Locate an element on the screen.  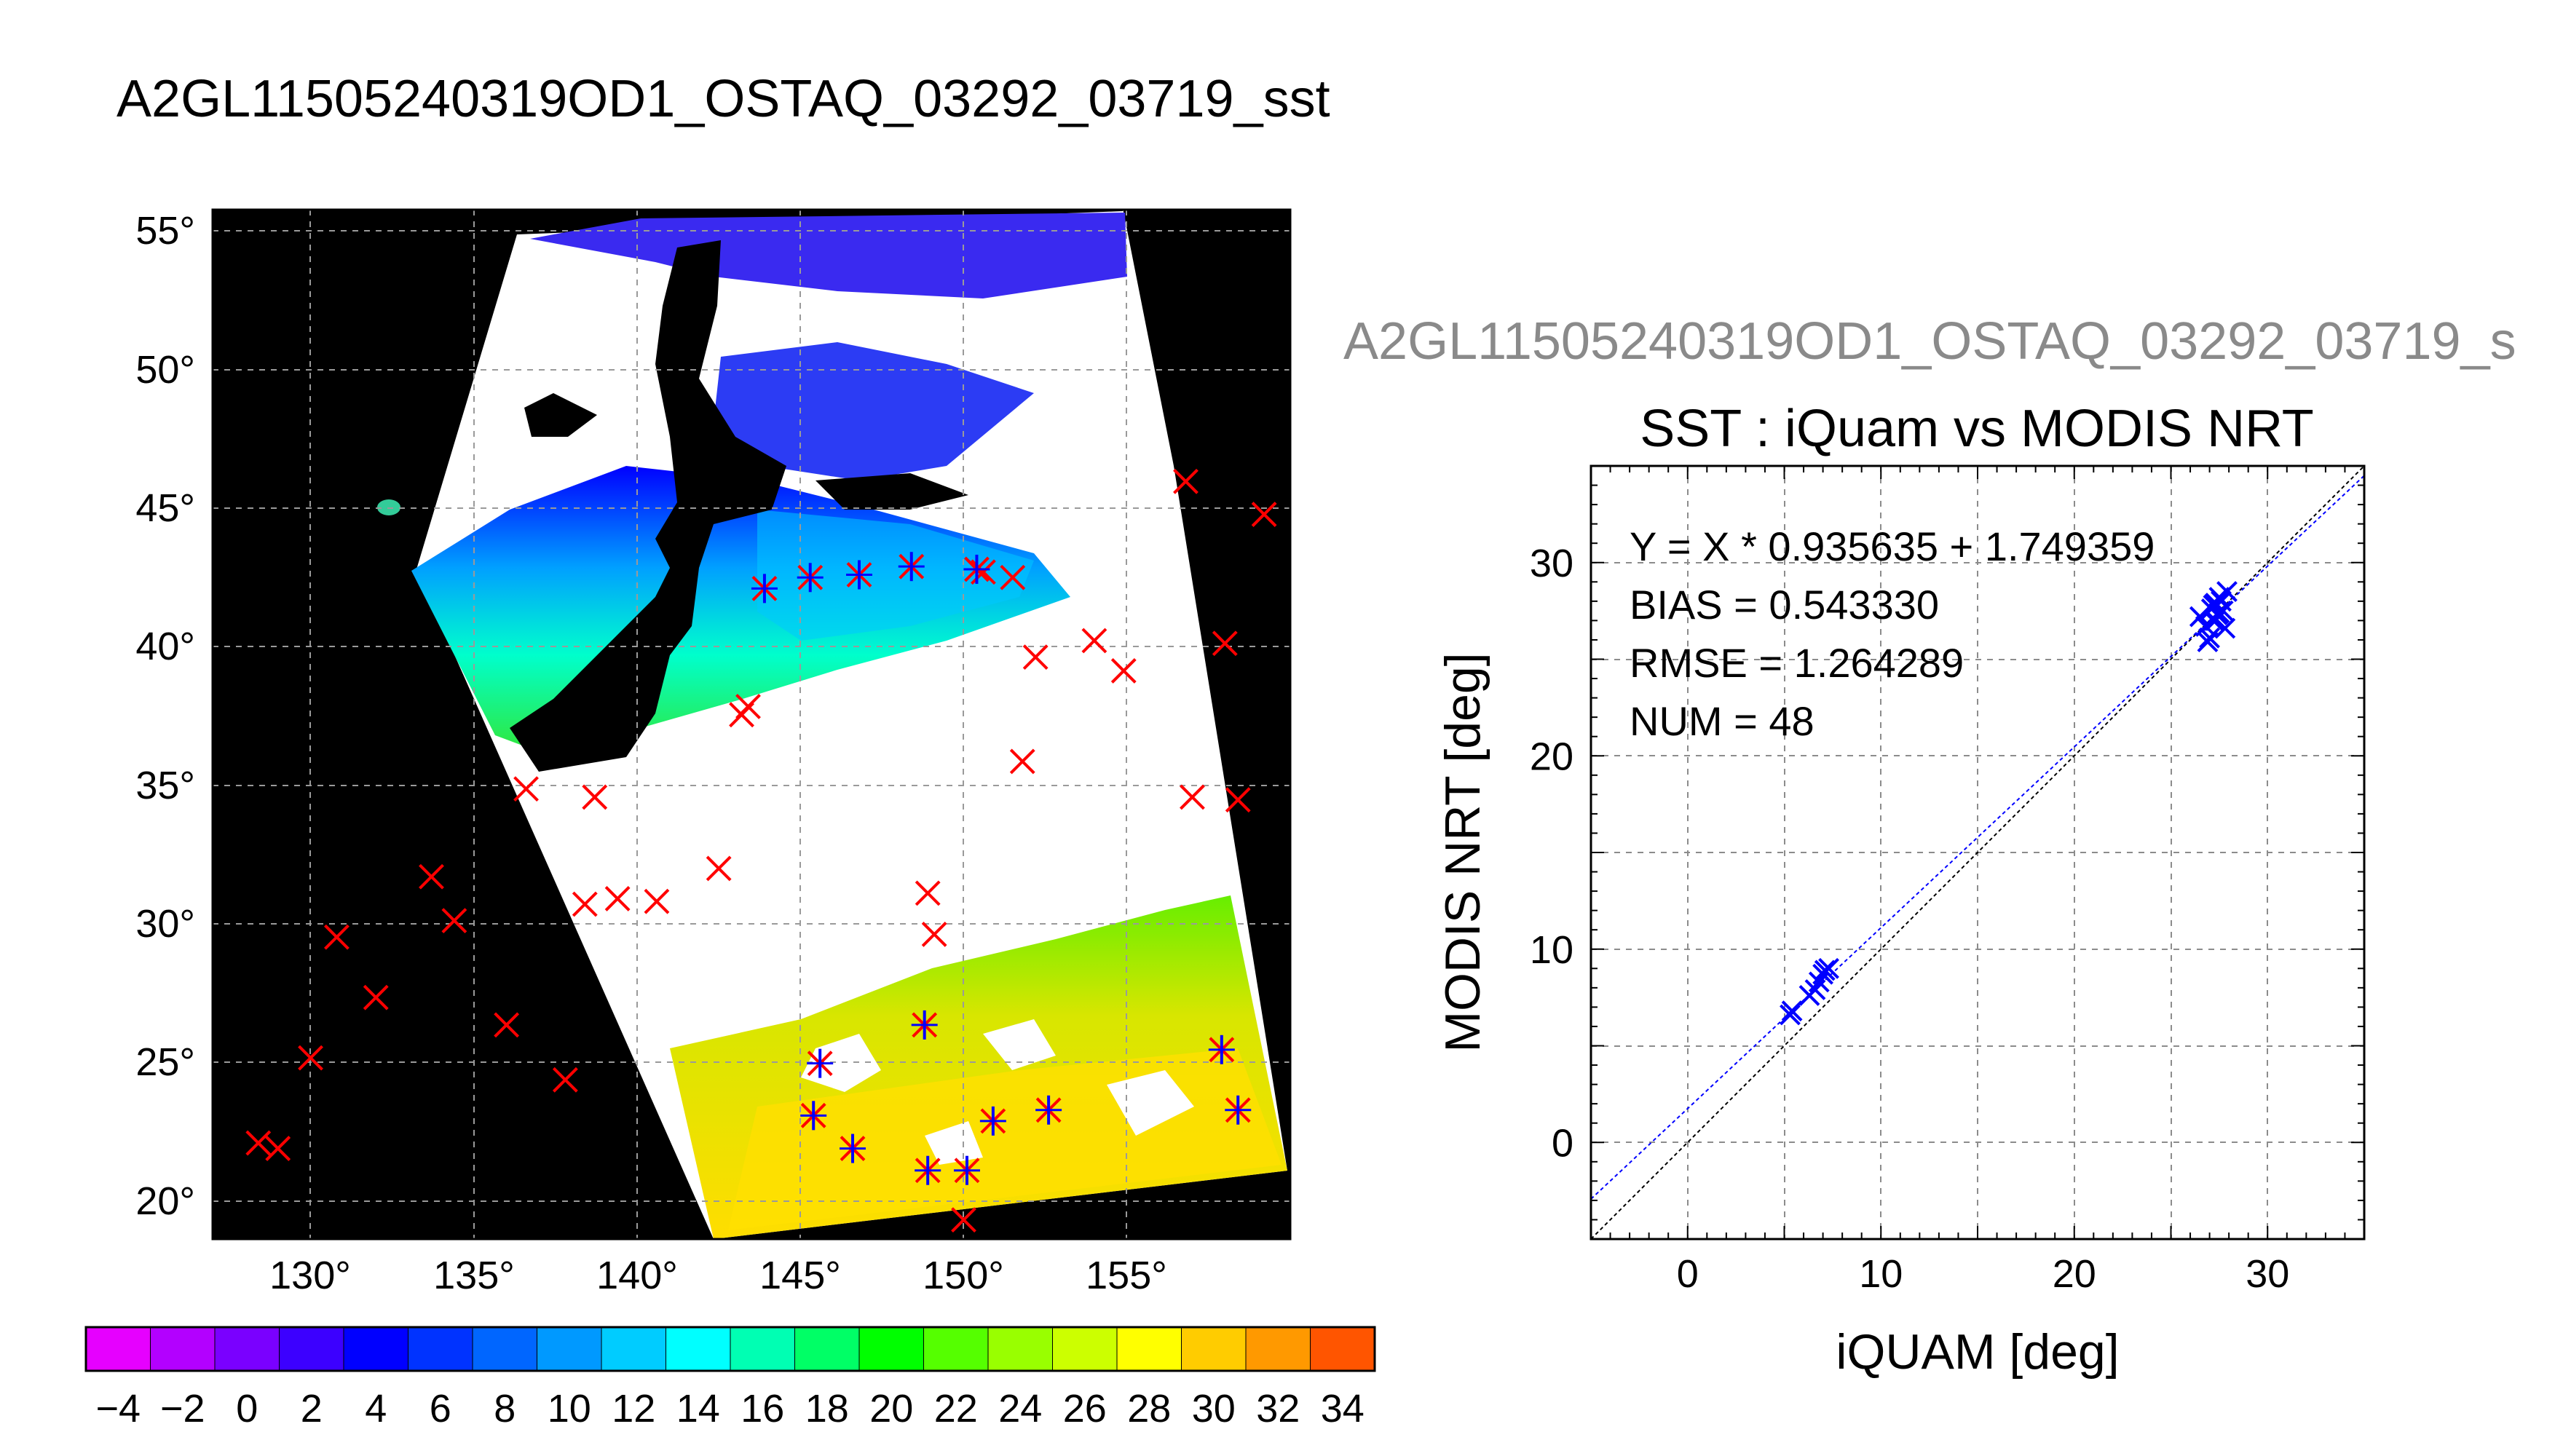
num-value: NUM = 48 is located at coordinates (1722, 721).